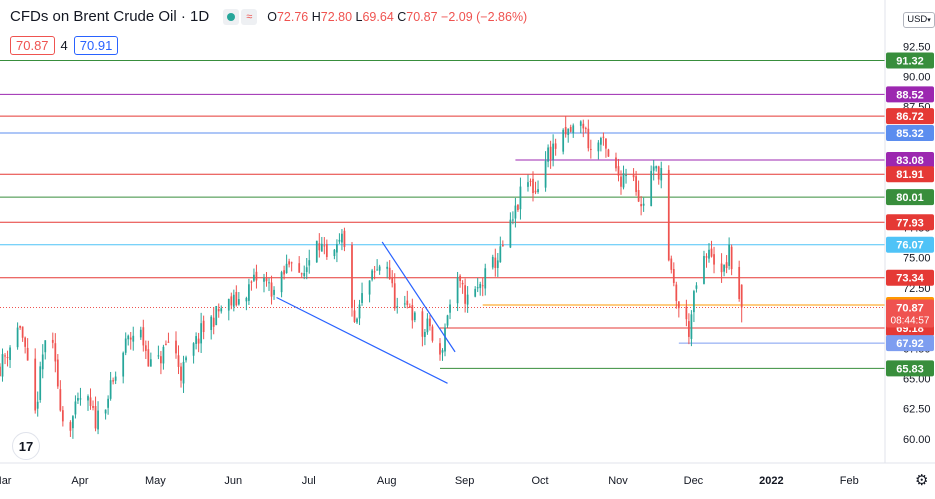 The width and height of the screenshot is (935, 499). What do you see at coordinates (32, 45) in the screenshot?
I see `sell-button: 70.87` at bounding box center [32, 45].